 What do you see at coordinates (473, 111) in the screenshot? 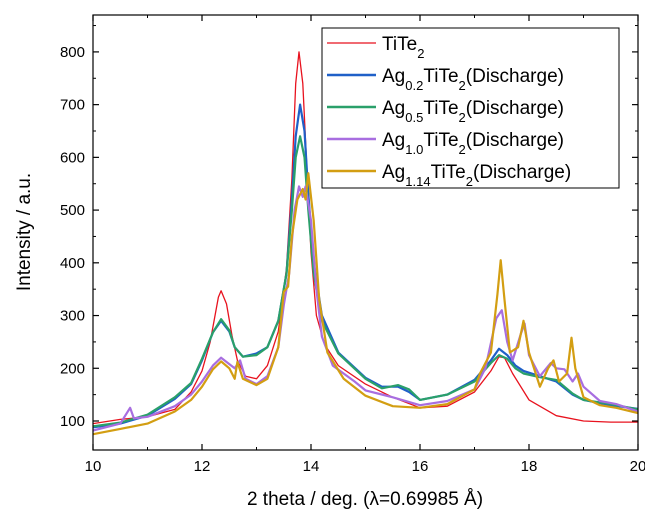
I see `legend-label-2: Ag0.5TiTe2(Discharge)` at bounding box center [473, 111].